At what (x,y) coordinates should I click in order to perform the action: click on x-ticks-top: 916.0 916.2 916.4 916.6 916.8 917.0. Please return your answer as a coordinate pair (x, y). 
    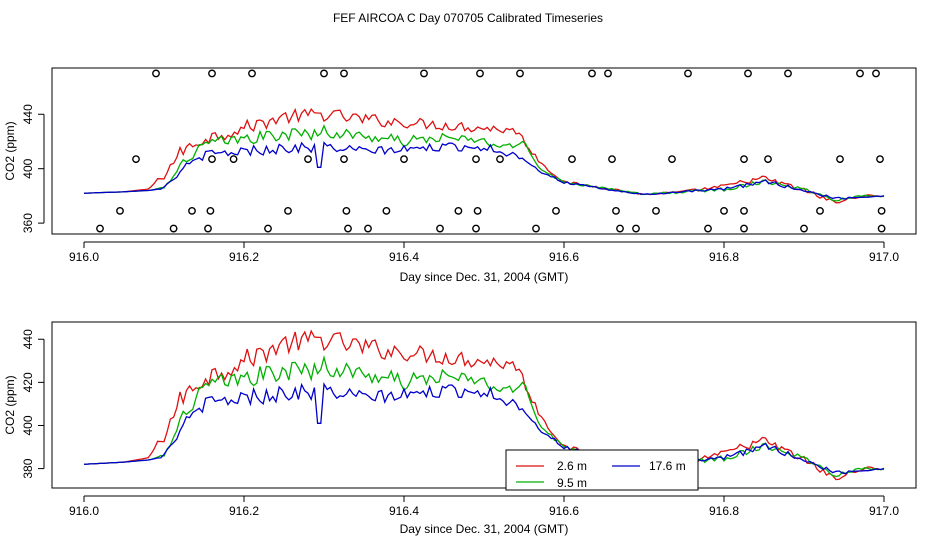
    Looking at the image, I should click on (484, 252).